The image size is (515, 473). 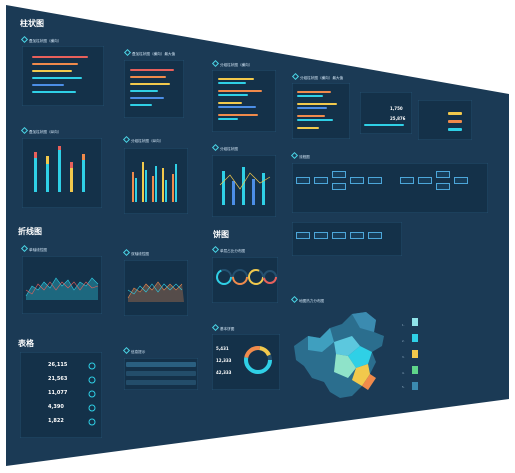 I want to click on table-rings, so click(x=92, y=394).